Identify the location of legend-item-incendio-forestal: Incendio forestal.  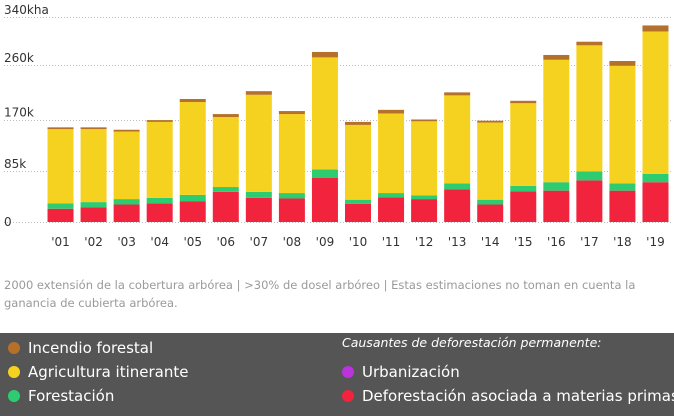
(80, 348).